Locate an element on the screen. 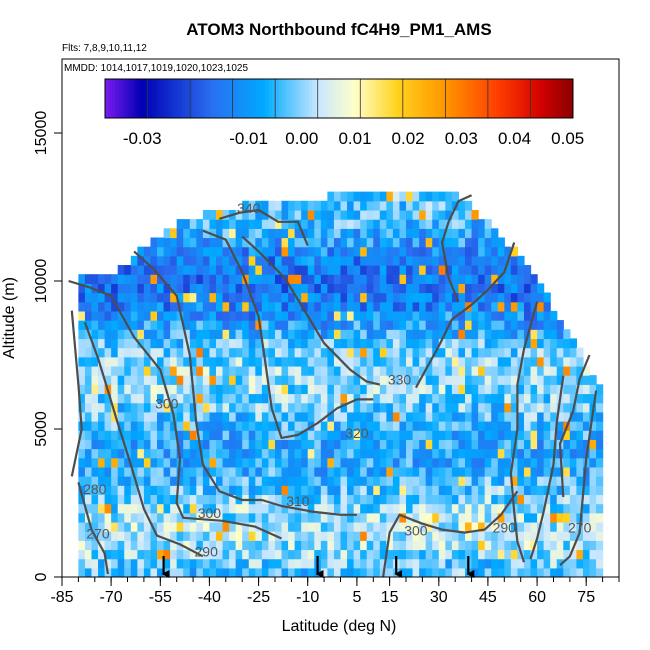 Image resolution: width=650 pixels, height=650 pixels. x-axis-label: Latitude (deg N) is located at coordinates (339, 626).